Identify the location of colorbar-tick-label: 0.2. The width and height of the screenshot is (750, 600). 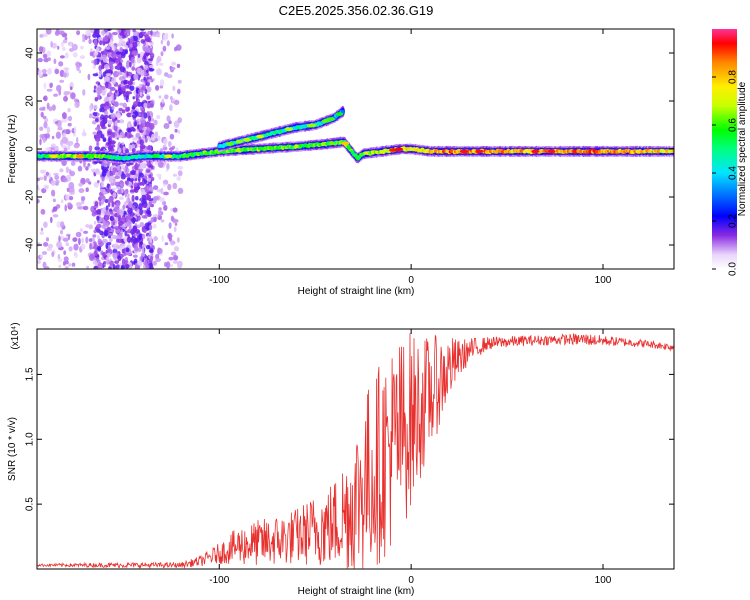
(733, 221).